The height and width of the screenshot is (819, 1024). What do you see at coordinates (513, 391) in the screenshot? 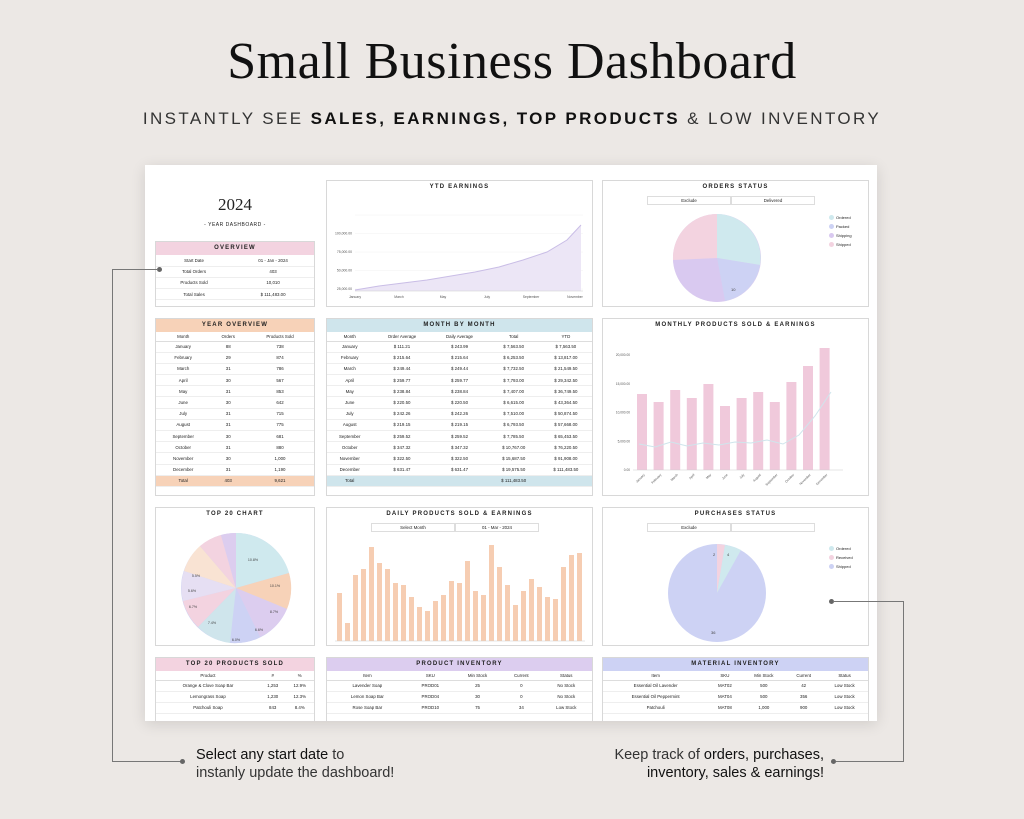
I see `table-cell: $ 7,407.00` at bounding box center [513, 391].